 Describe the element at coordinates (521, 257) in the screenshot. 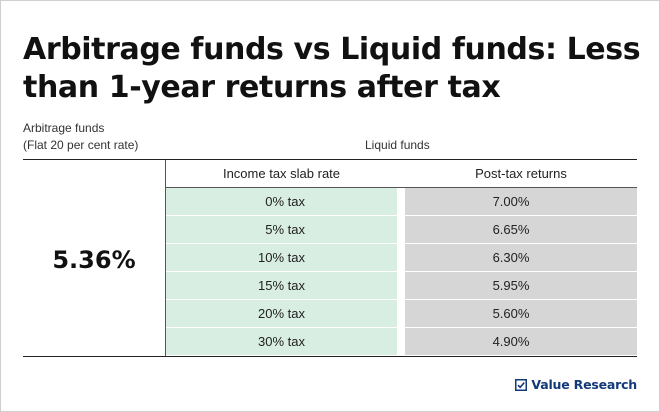

I see `returns-cell: 6.30%` at that location.